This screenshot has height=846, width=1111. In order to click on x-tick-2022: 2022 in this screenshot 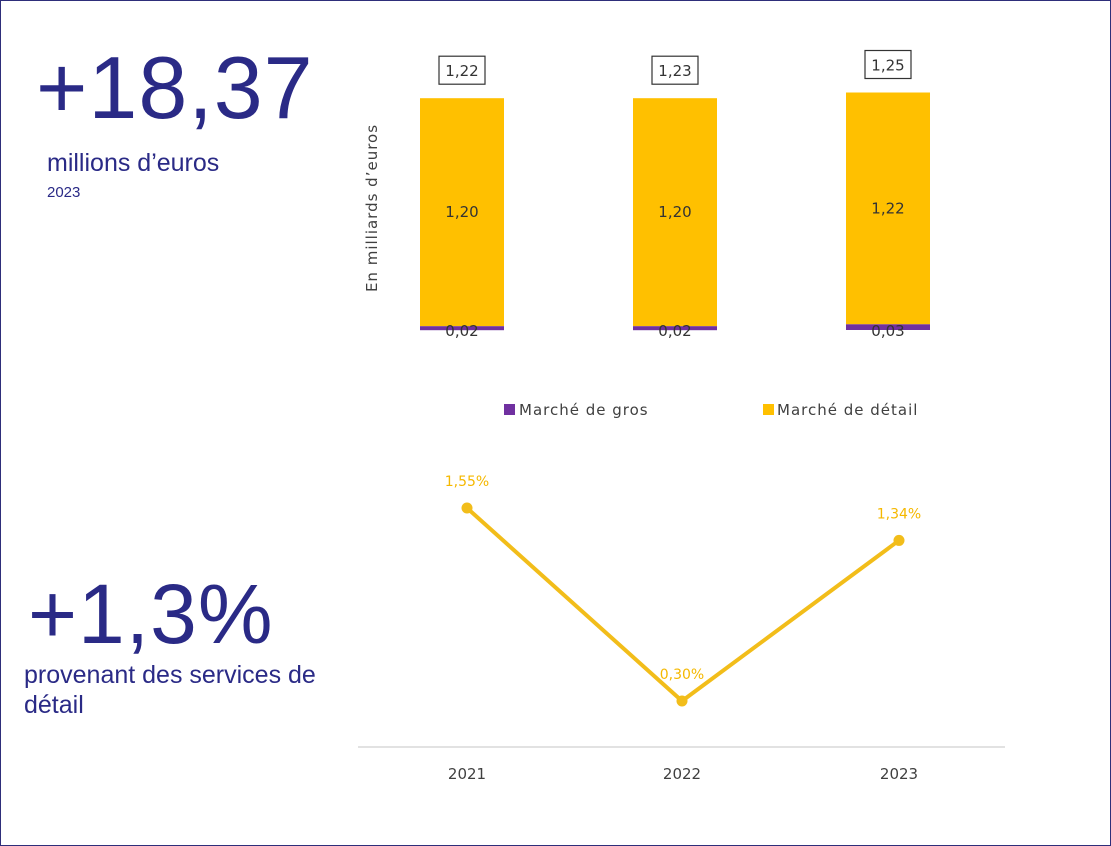, I will do `click(682, 774)`.